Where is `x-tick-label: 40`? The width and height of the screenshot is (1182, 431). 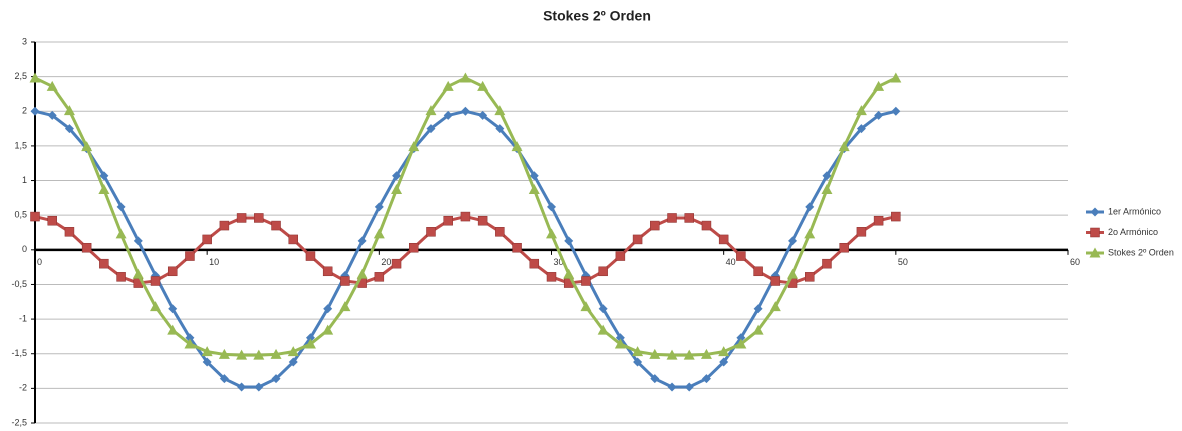
x-tick-label: 40 is located at coordinates (731, 262).